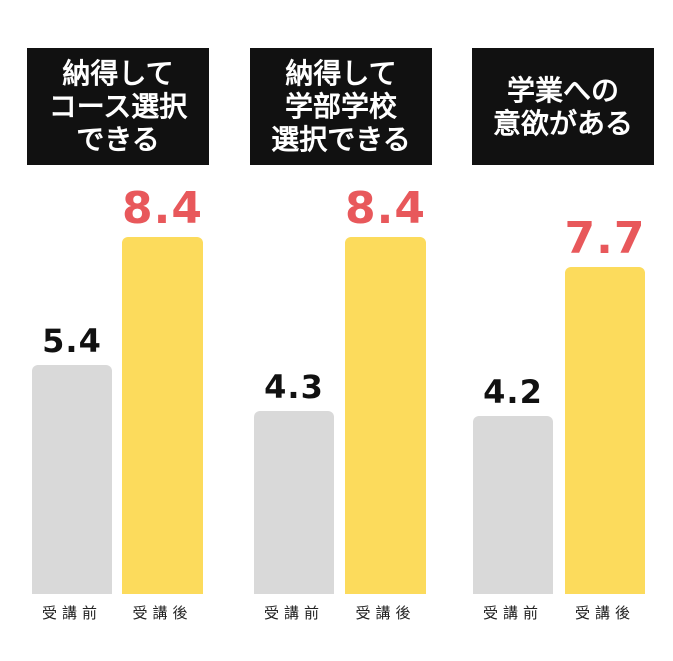  What do you see at coordinates (72, 340) in the screenshot?
I see `value-label-before-group-1: 5.4` at bounding box center [72, 340].